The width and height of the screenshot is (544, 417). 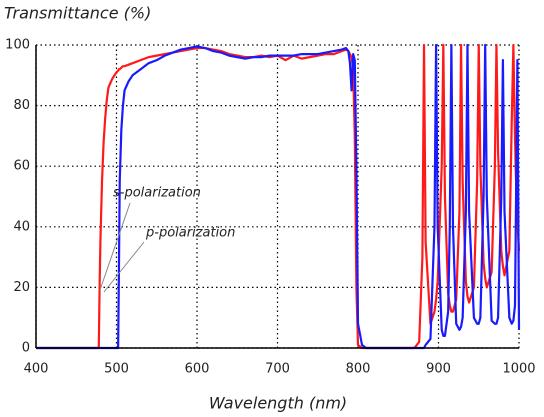 I want to click on annotation: s-polarization, so click(x=157, y=193).